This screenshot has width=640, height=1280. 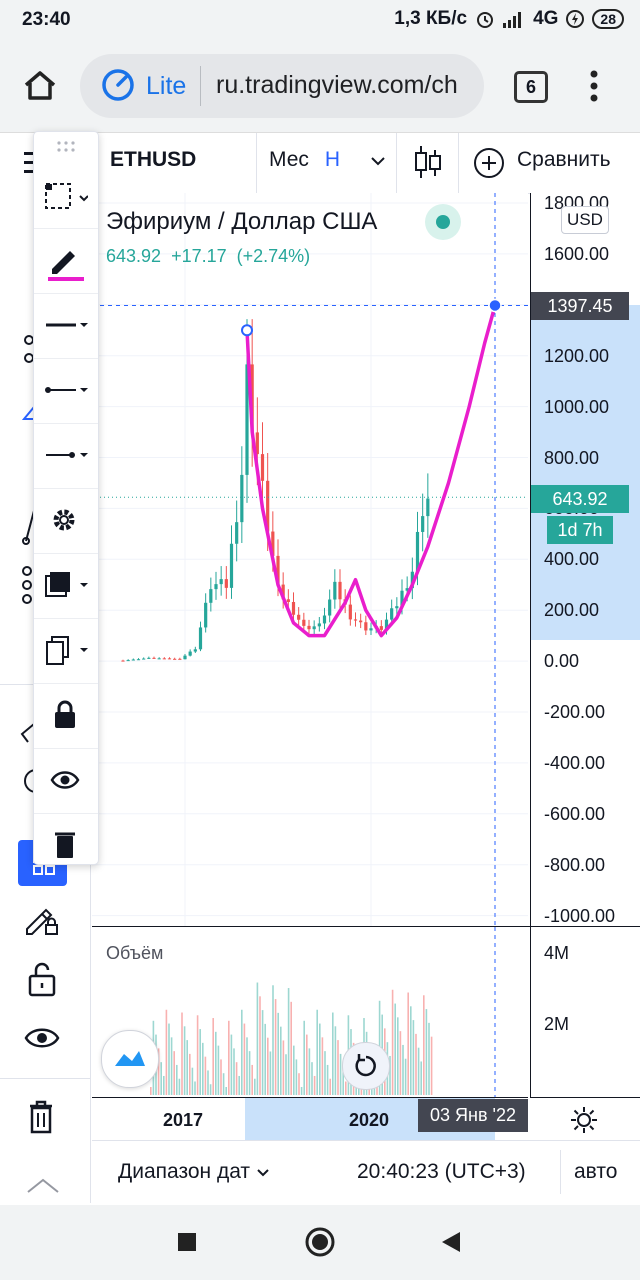 What do you see at coordinates (580, 530) in the screenshot?
I see `bar-countdown-tag: 1d 7h` at bounding box center [580, 530].